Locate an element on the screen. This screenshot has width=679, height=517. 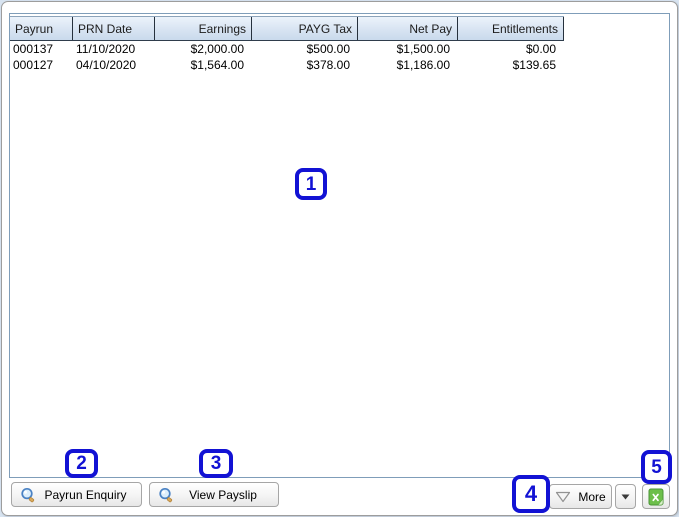
cell-prn-date: 04/10/2020 is located at coordinates (106, 65).